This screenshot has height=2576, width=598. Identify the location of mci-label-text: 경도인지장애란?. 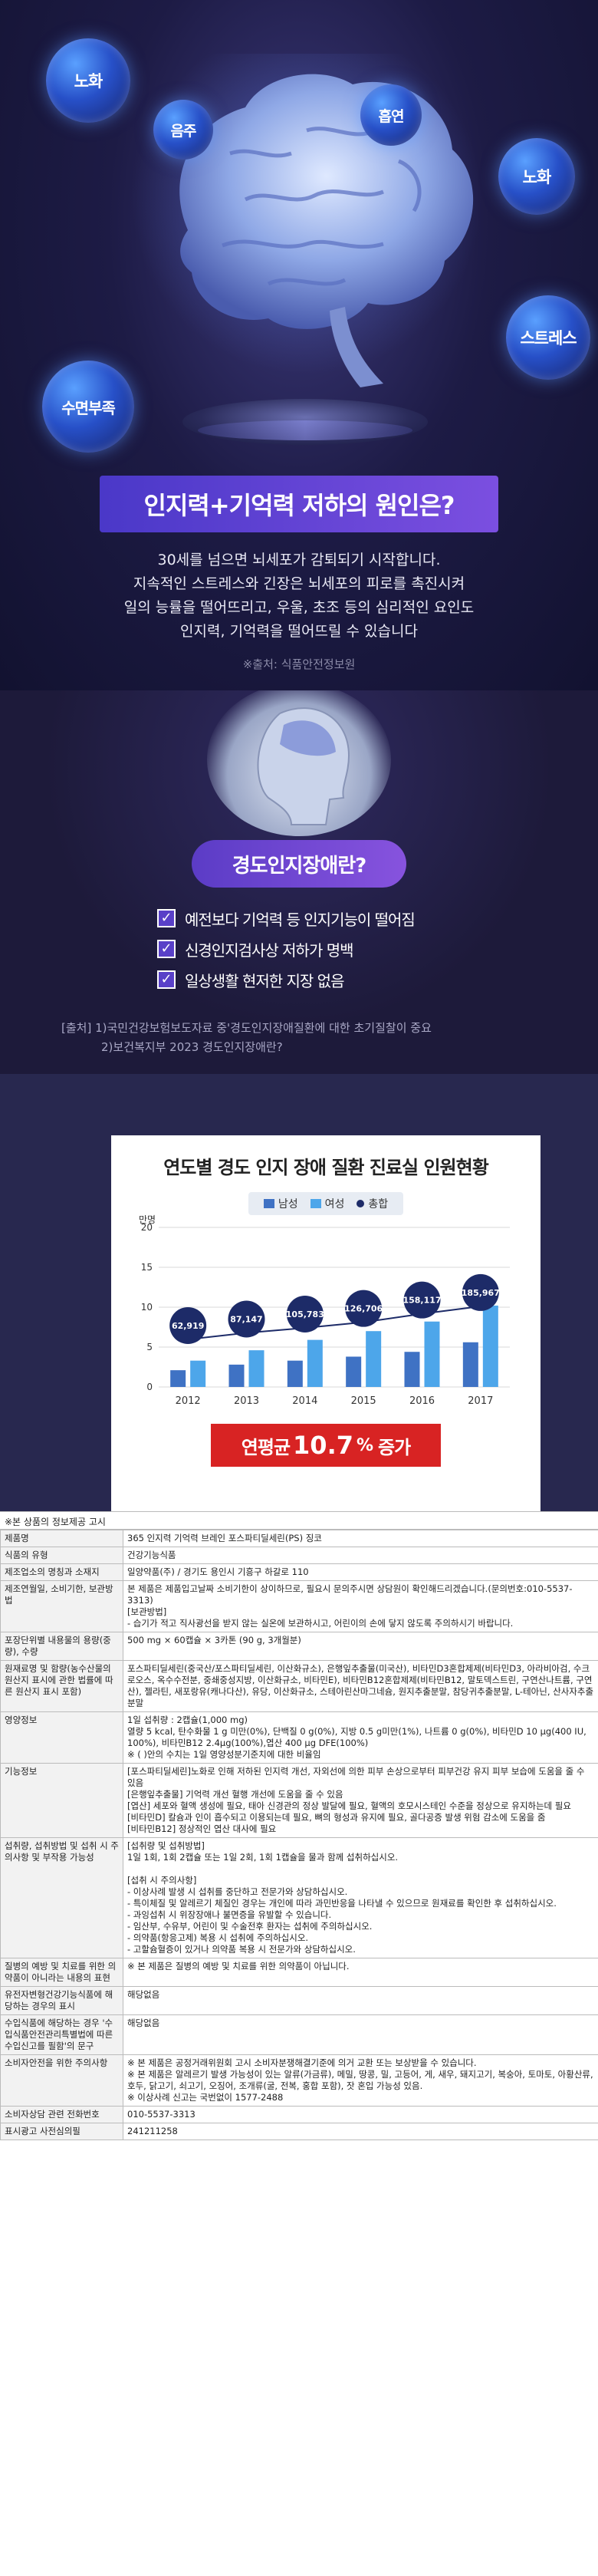
(300, 866).